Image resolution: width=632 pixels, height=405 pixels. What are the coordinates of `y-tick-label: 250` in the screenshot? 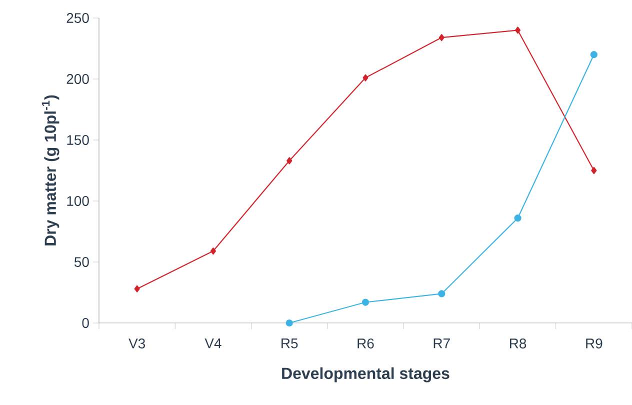 It's located at (77, 18).